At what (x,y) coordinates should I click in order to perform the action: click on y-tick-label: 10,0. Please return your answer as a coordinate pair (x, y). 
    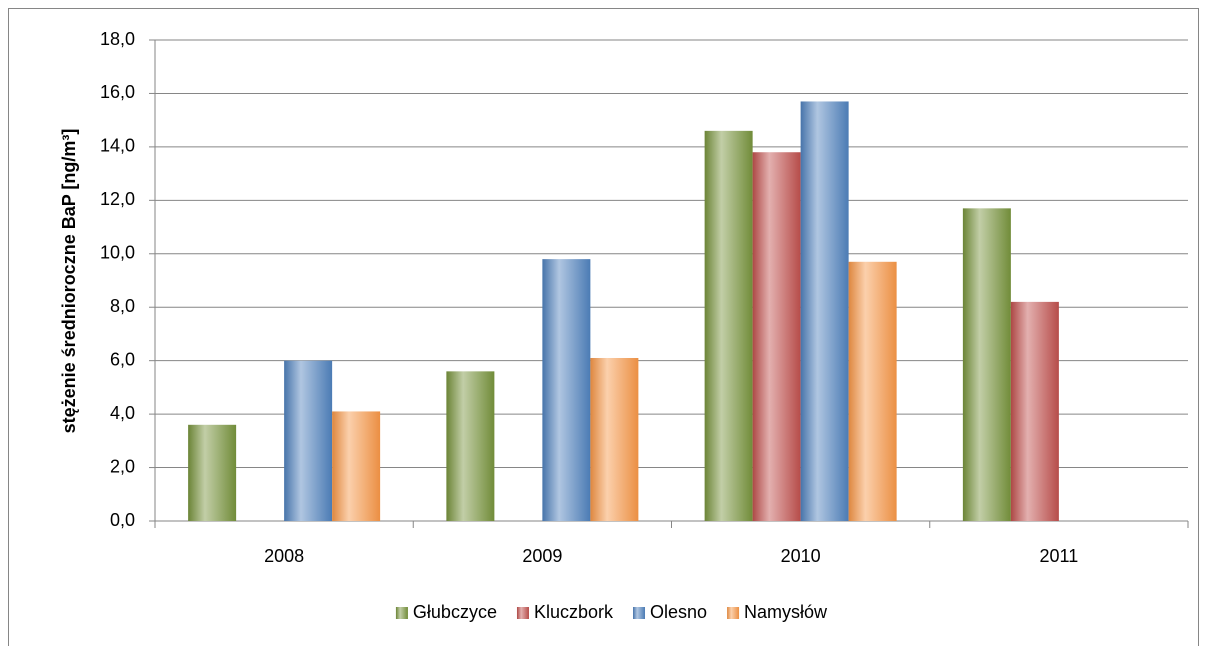
    Looking at the image, I should click on (117, 253).